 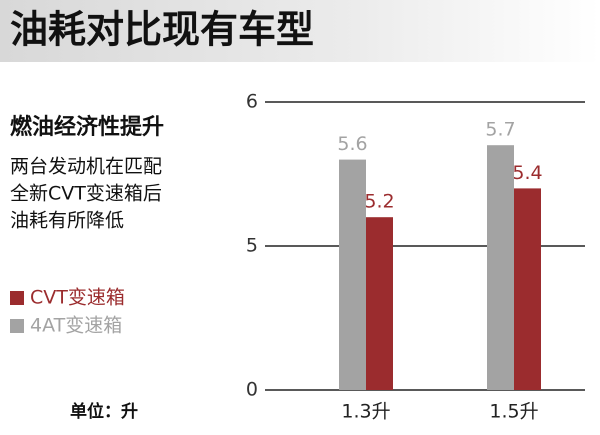 What do you see at coordinates (500, 130) in the screenshot?
I see `value-label: 5.7` at bounding box center [500, 130].